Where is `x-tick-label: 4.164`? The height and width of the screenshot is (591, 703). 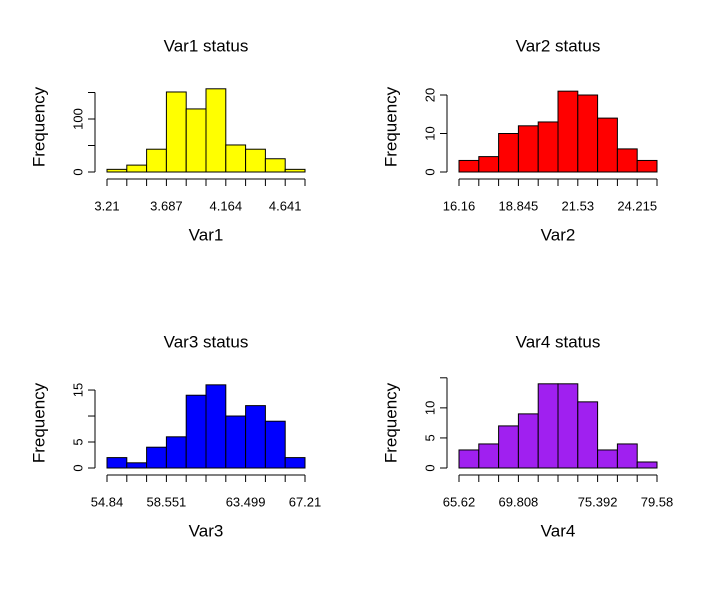
x-tick-label: 4.164 is located at coordinates (226, 205).